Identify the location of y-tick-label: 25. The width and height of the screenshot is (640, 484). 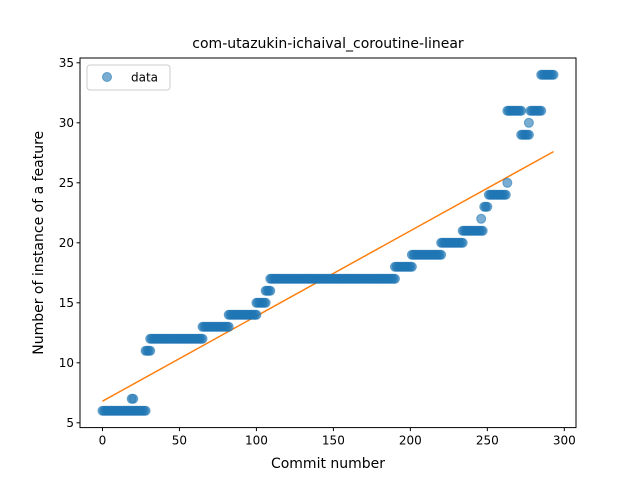
(66, 183).